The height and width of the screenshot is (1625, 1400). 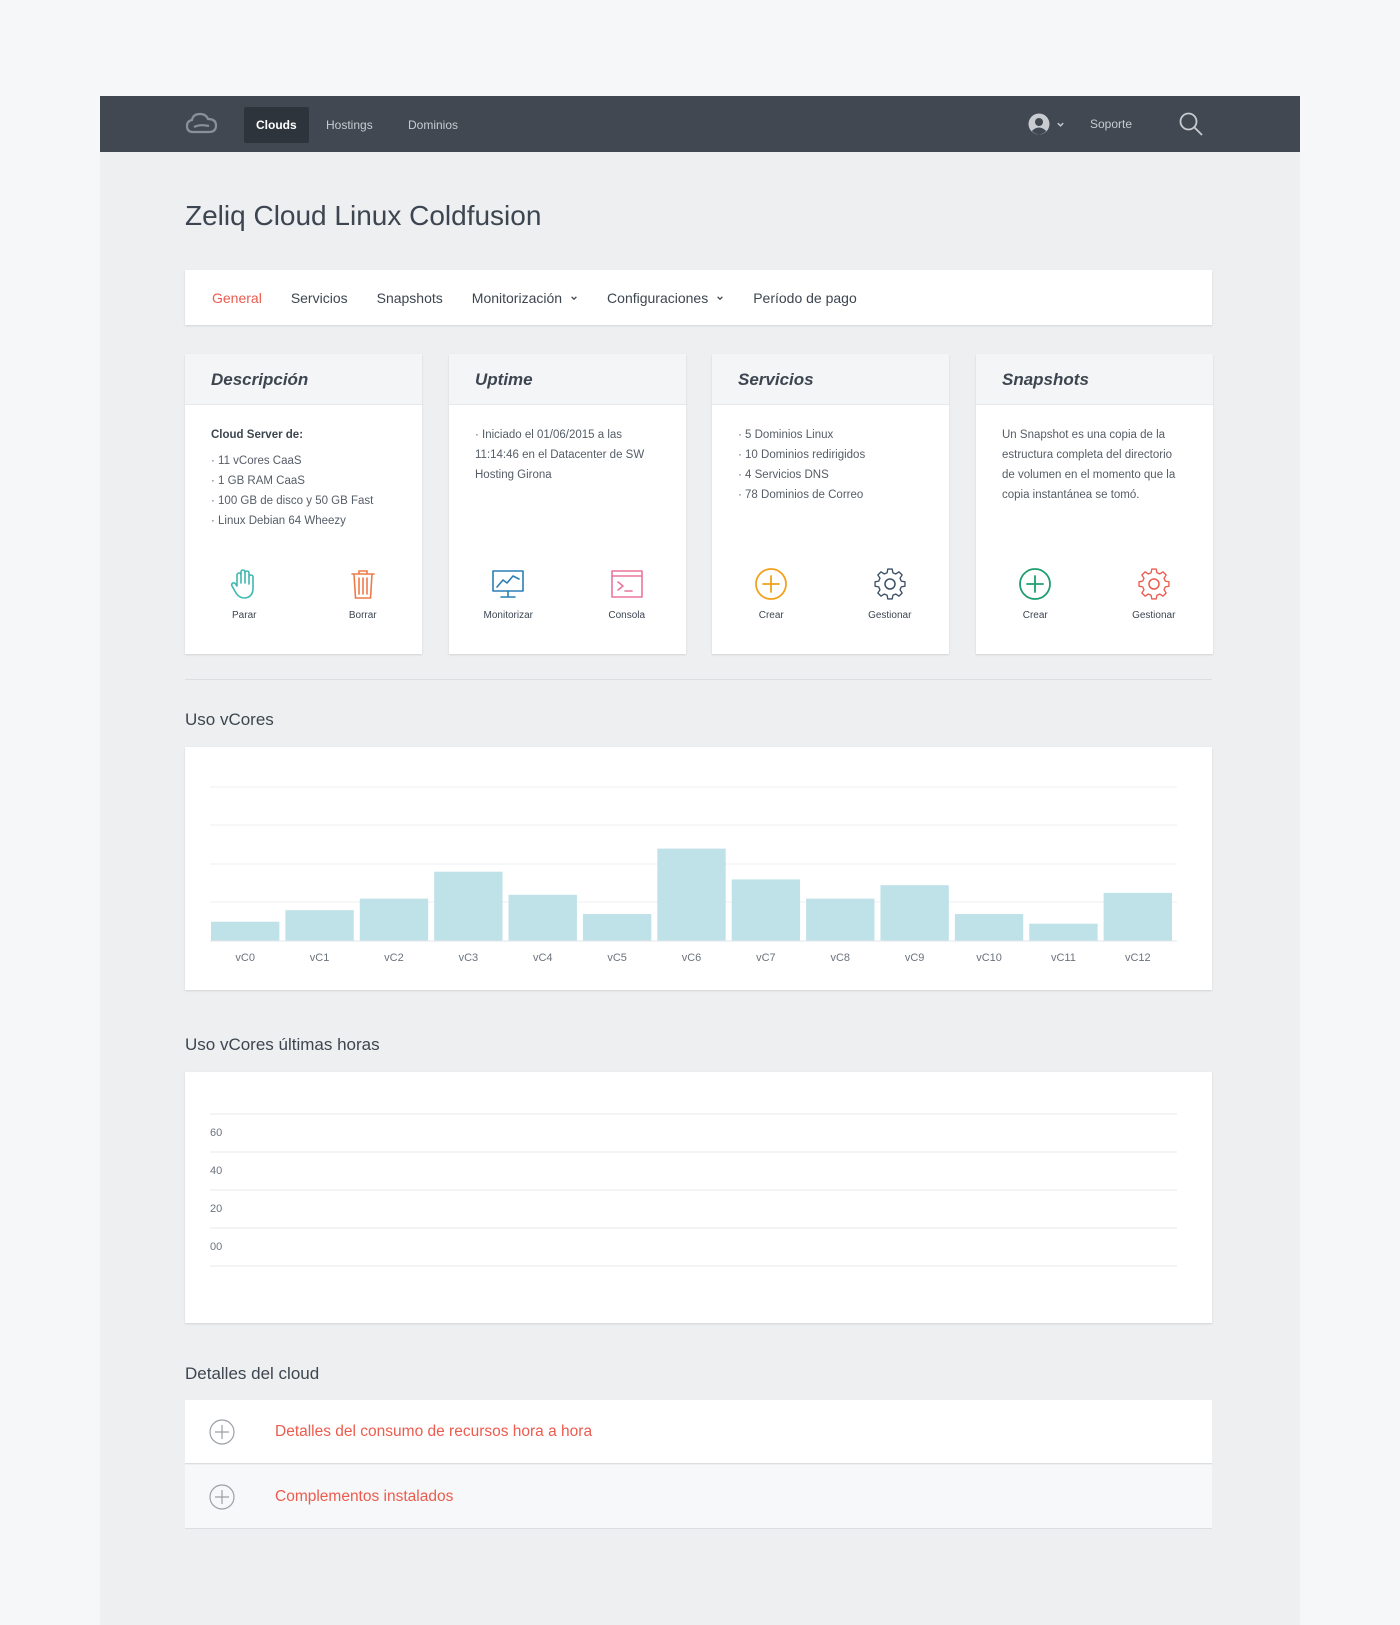 What do you see at coordinates (1039, 124) in the screenshot?
I see `avatar-icon` at bounding box center [1039, 124].